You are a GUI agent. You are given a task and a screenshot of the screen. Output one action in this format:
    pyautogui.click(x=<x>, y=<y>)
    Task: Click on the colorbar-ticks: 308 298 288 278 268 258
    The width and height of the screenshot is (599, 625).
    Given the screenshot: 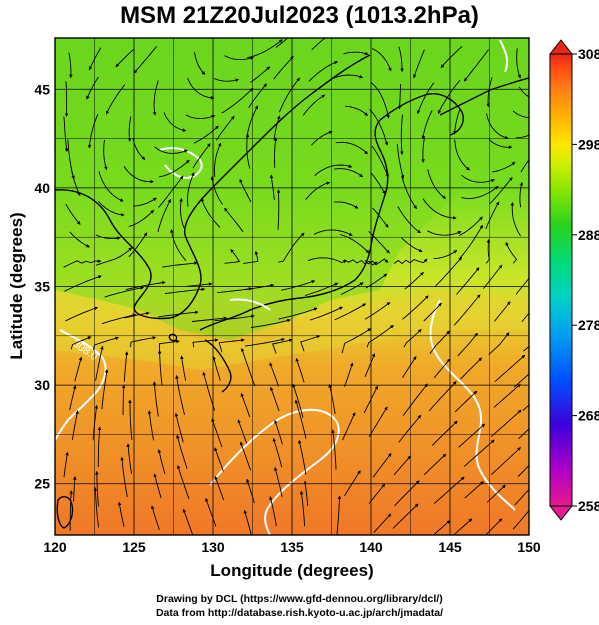 What is the action you would take?
    pyautogui.click(x=585, y=280)
    